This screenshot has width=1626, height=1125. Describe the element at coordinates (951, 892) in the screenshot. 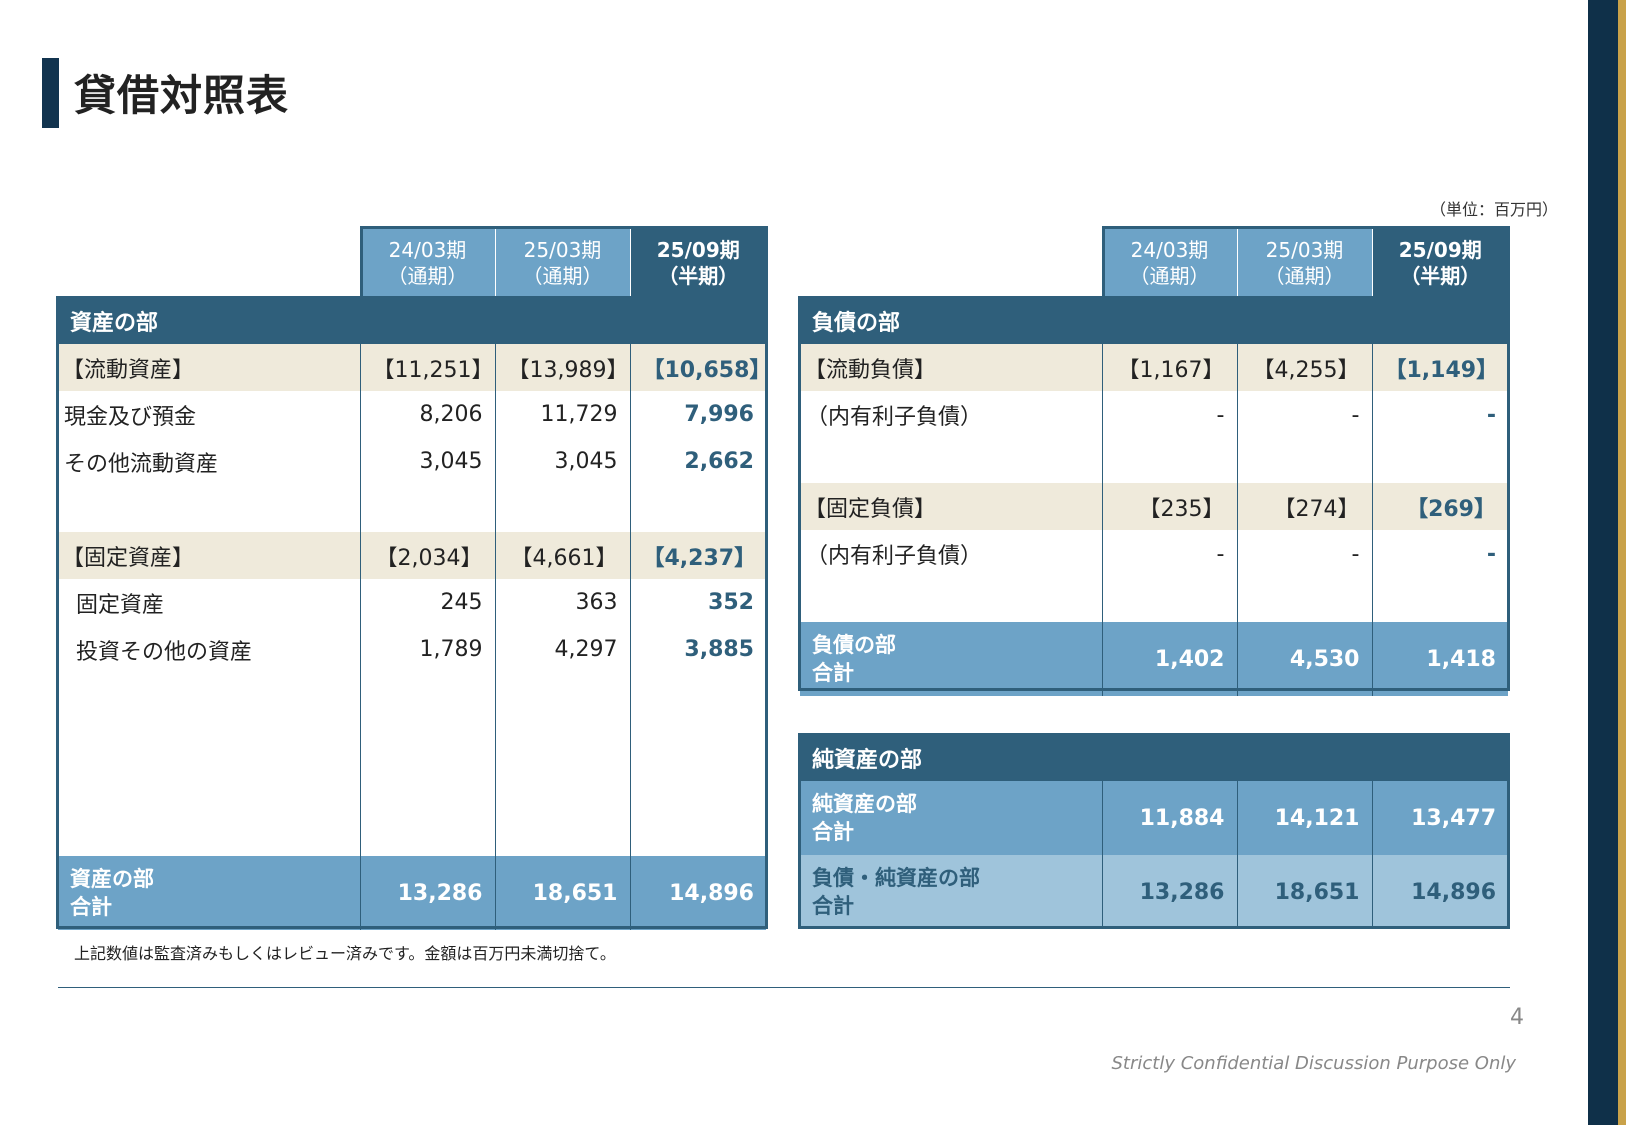

I see `grand-total-label: 負債・純資産の部 合計` at that location.